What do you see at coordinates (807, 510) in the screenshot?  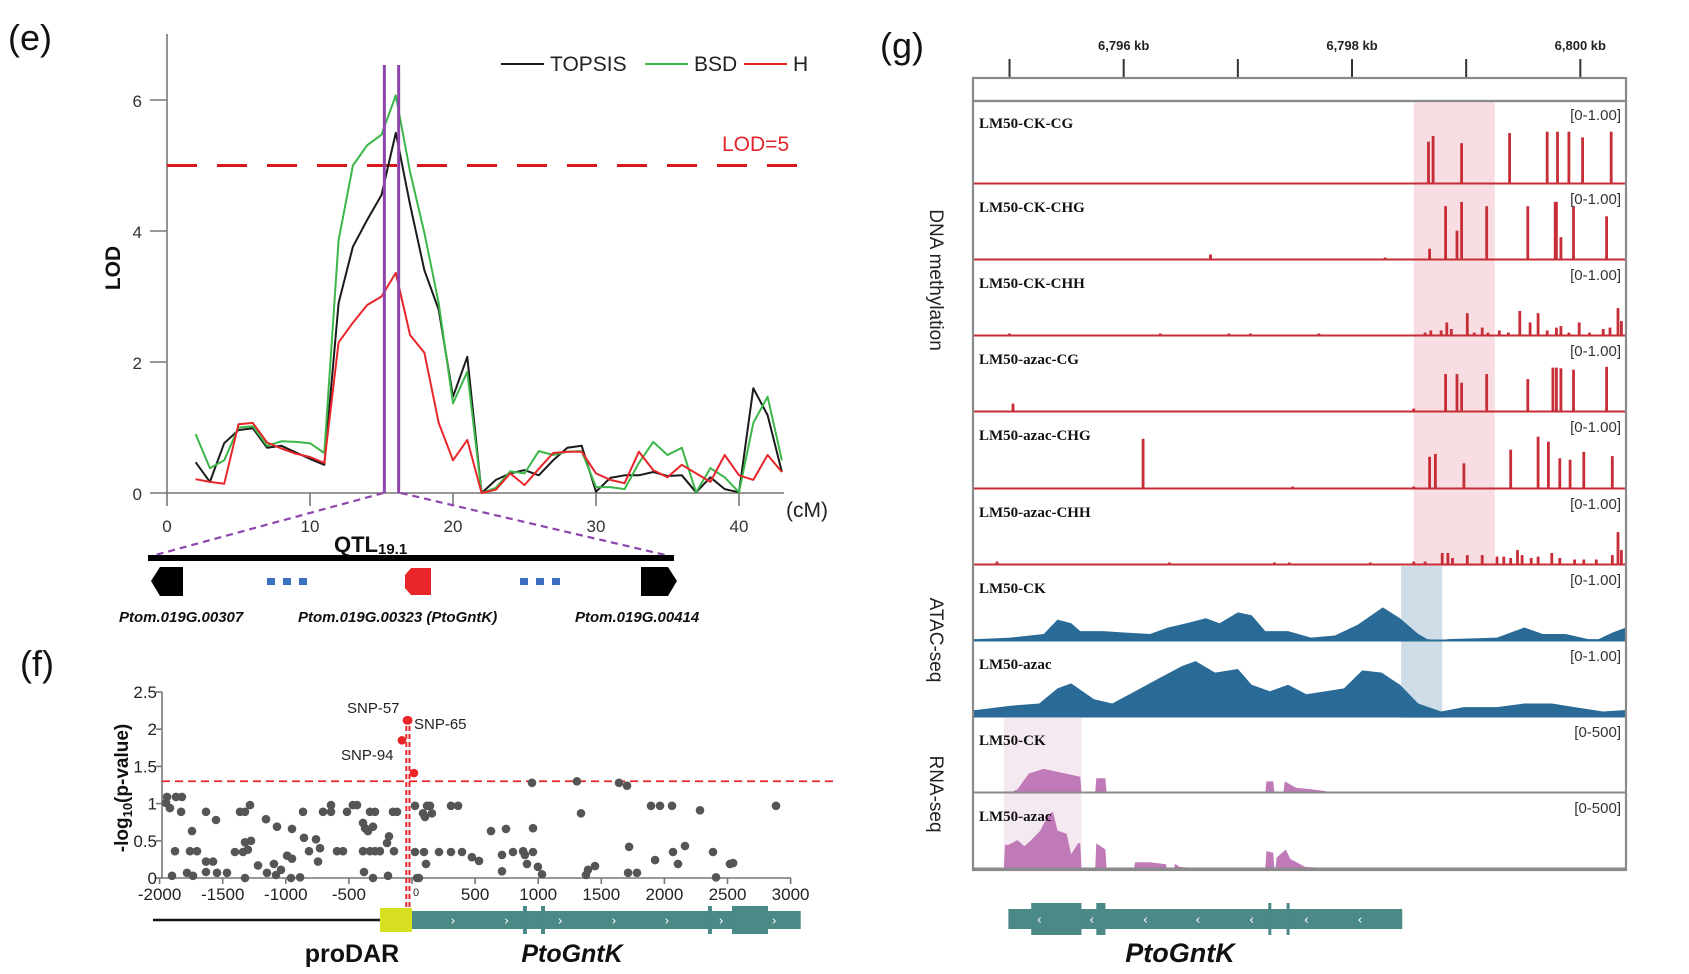 I see `e-x-axis-unit: (cM)` at bounding box center [807, 510].